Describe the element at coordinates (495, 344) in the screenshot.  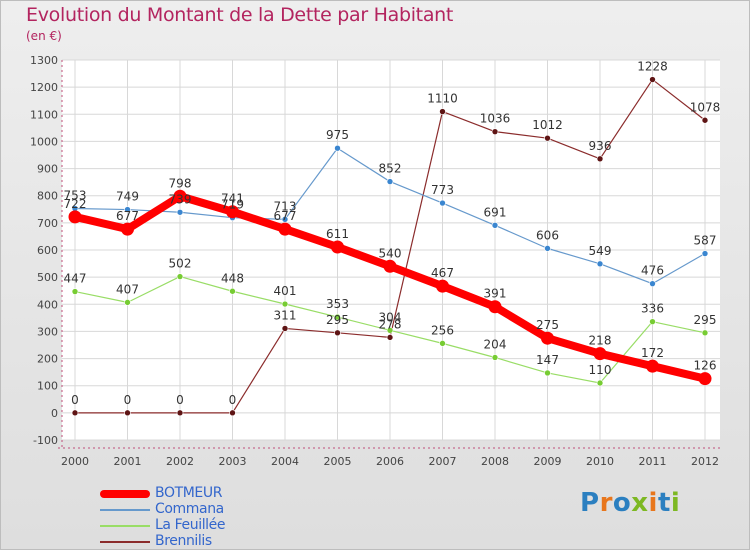
I see `data-label: 204` at that location.